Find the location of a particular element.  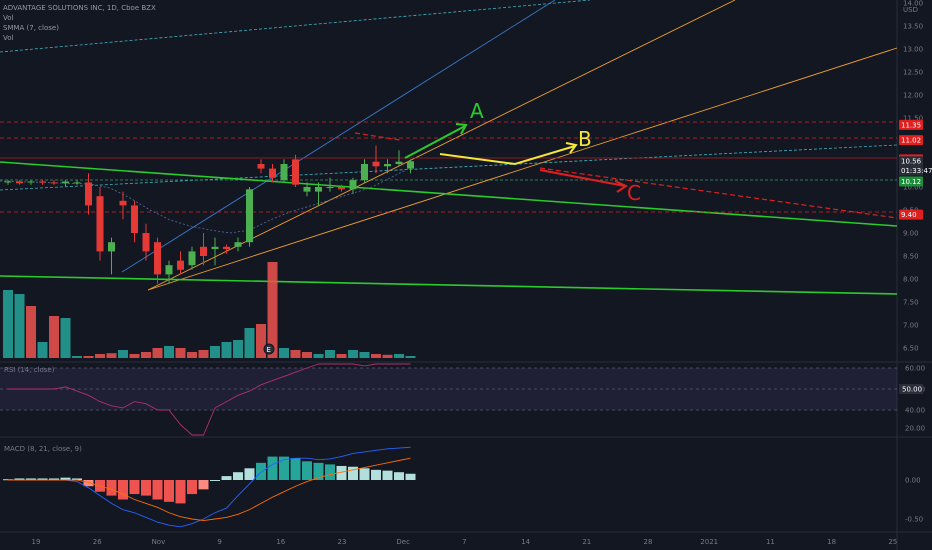

price-tick-label: 11.50 is located at coordinates (913, 119).